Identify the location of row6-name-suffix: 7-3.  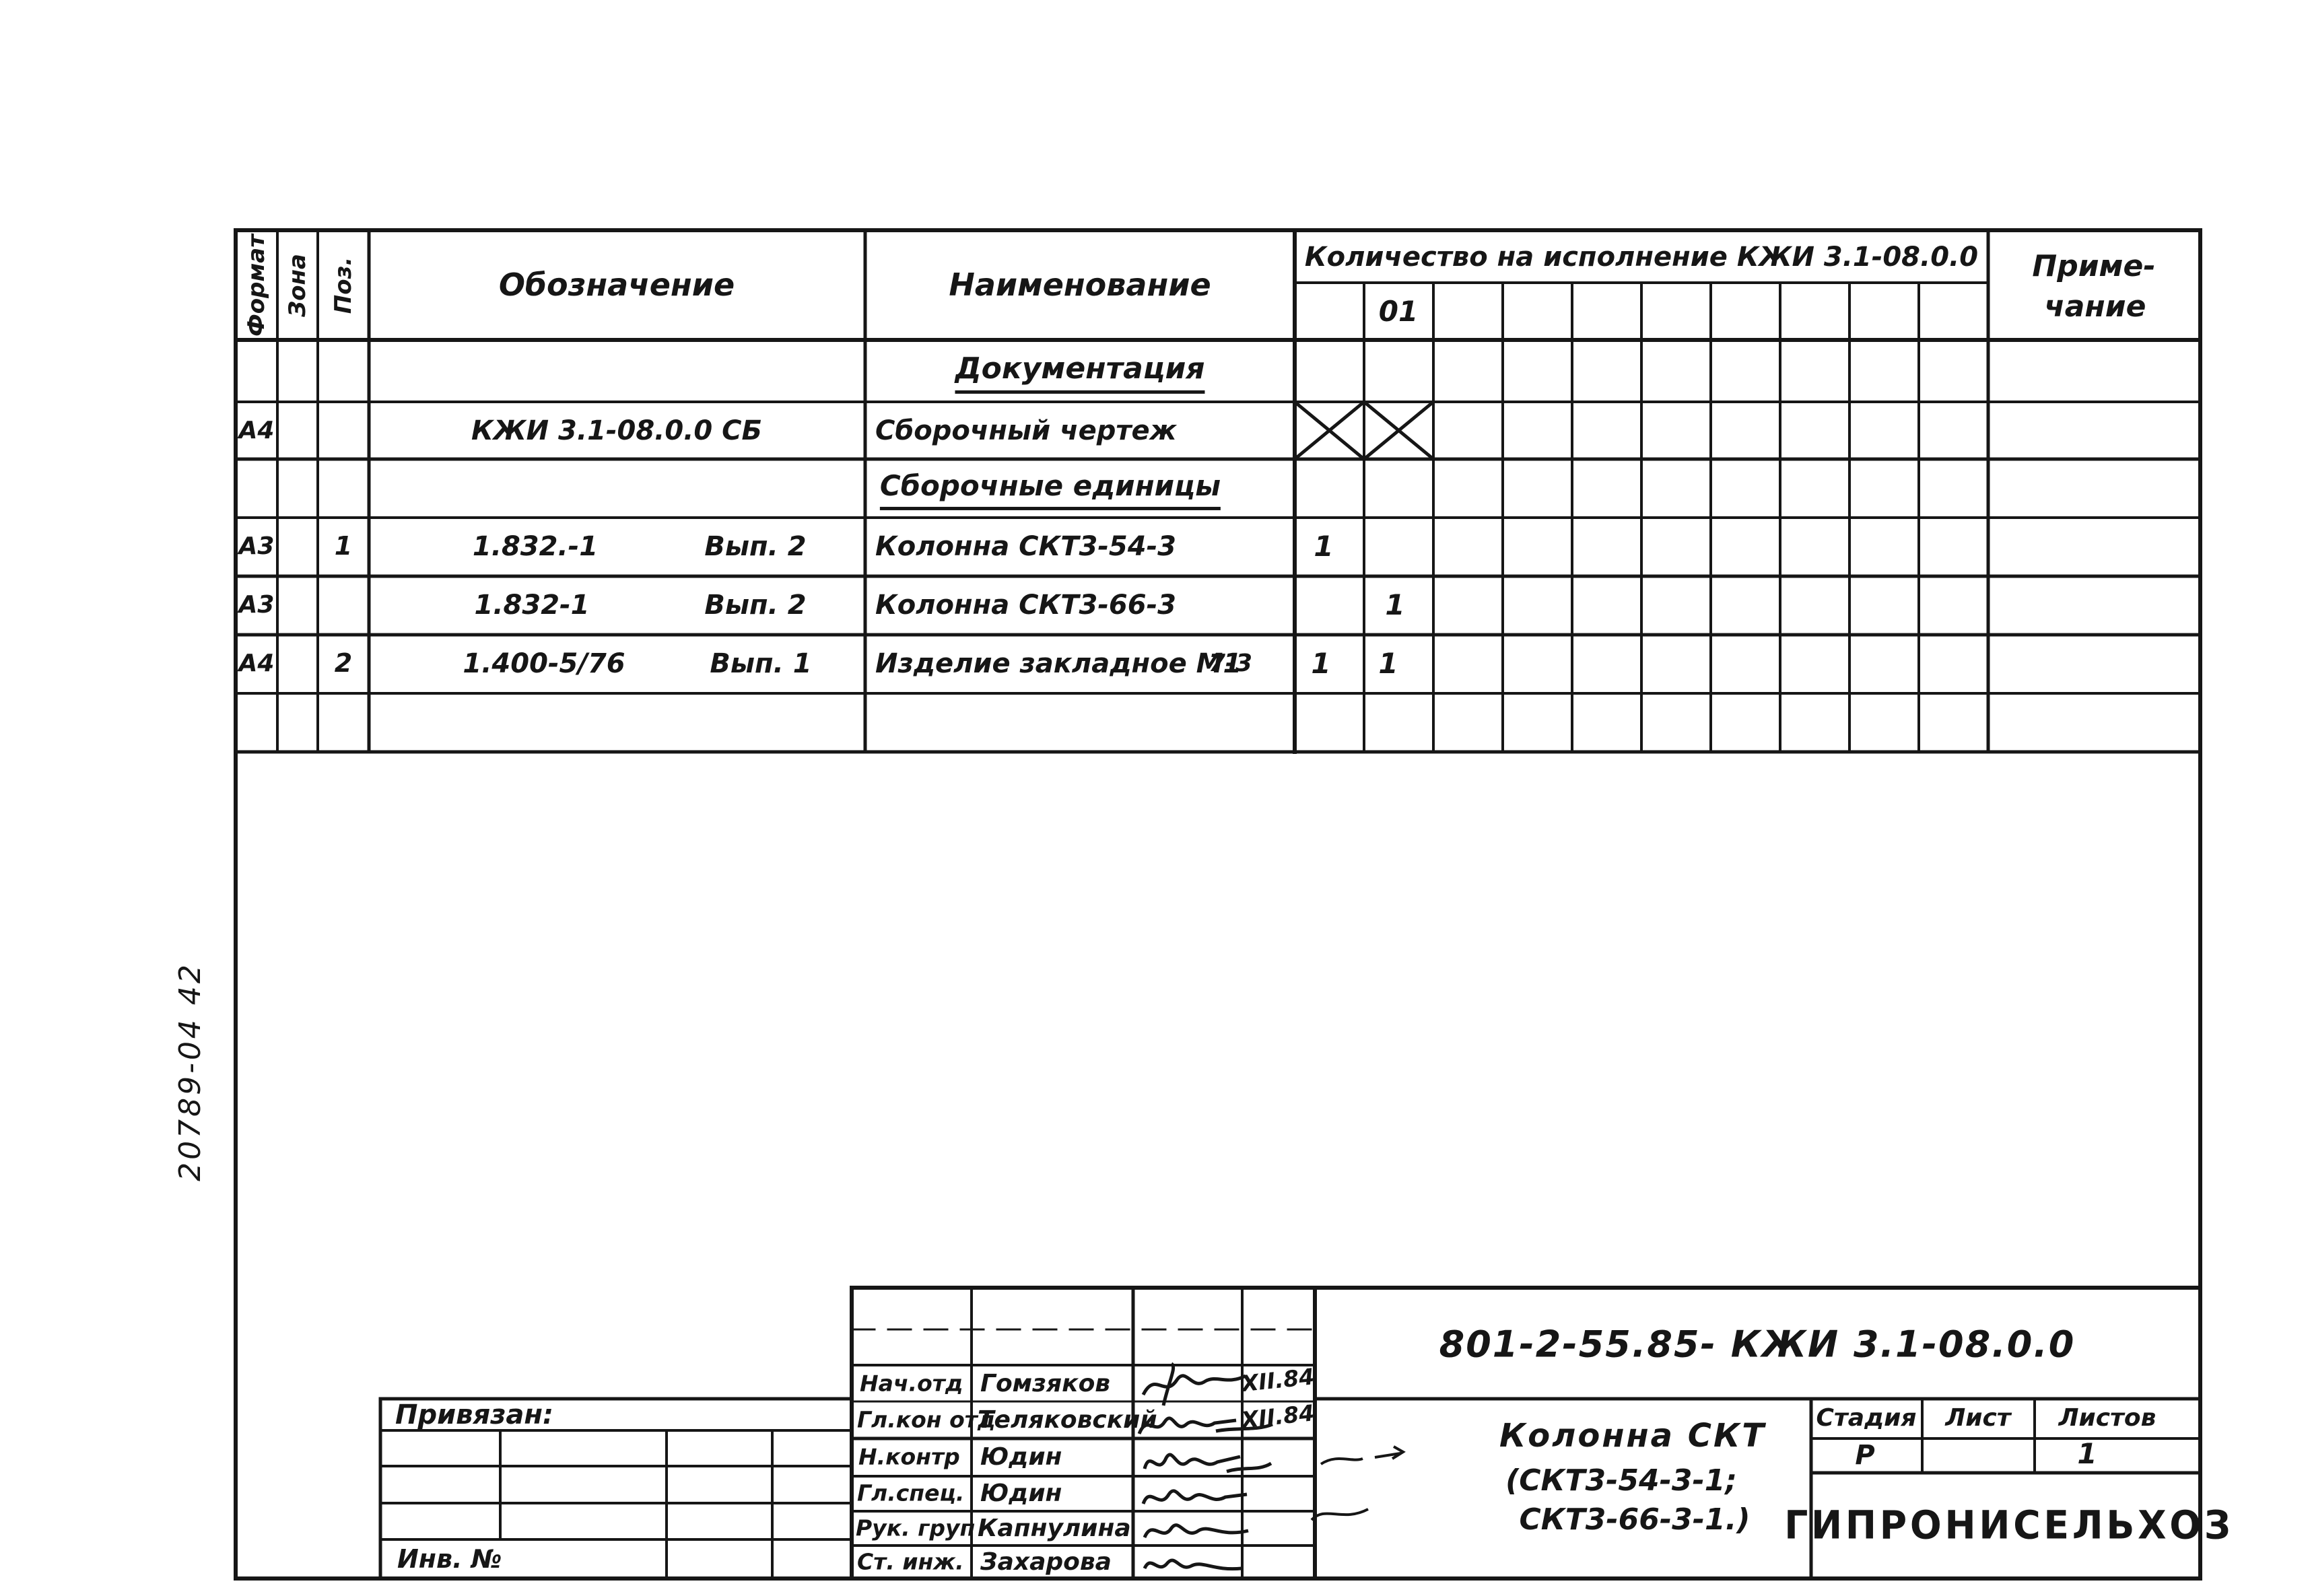
(1231, 664).